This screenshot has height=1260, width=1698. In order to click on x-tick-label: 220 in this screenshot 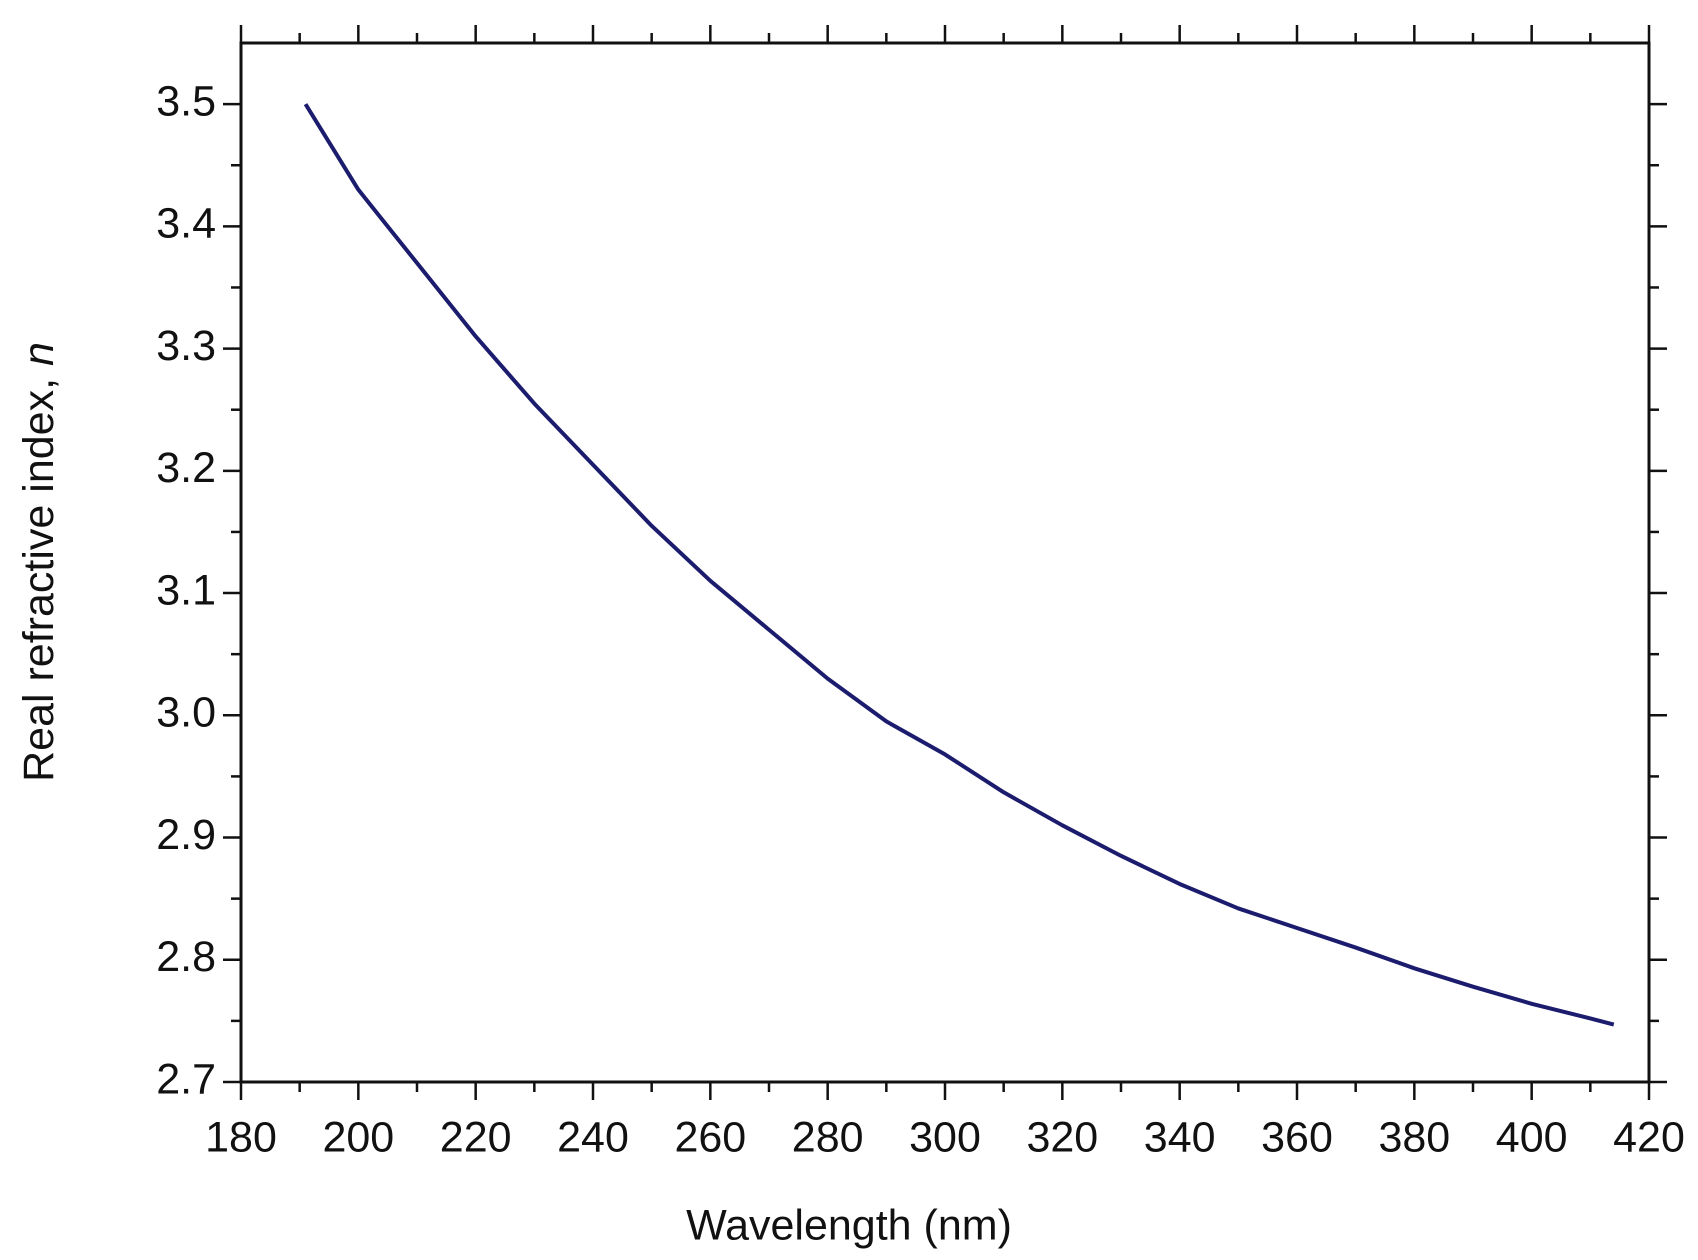, I will do `click(476, 1137)`.